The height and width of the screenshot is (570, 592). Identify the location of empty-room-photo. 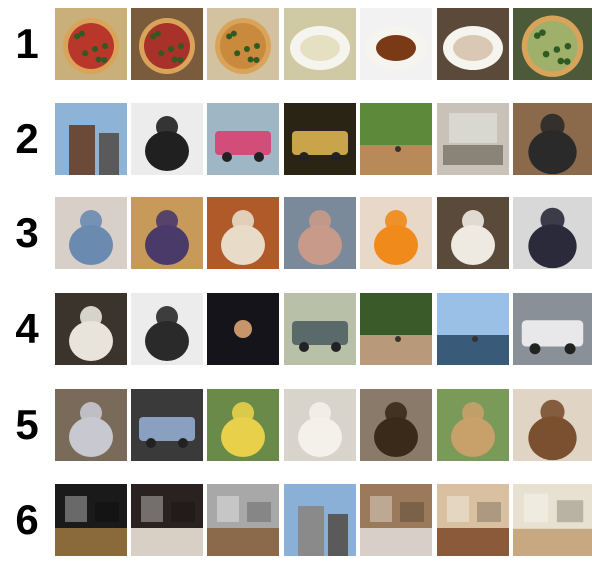
(243, 520).